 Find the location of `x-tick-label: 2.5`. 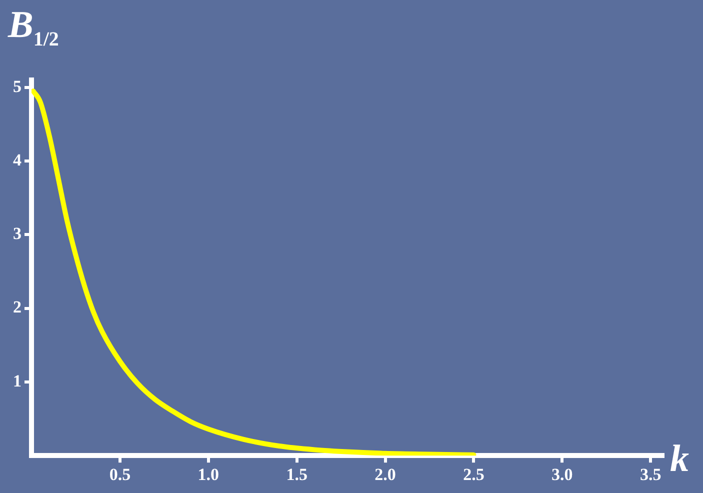

x-tick-label: 2.5 is located at coordinates (473, 474).